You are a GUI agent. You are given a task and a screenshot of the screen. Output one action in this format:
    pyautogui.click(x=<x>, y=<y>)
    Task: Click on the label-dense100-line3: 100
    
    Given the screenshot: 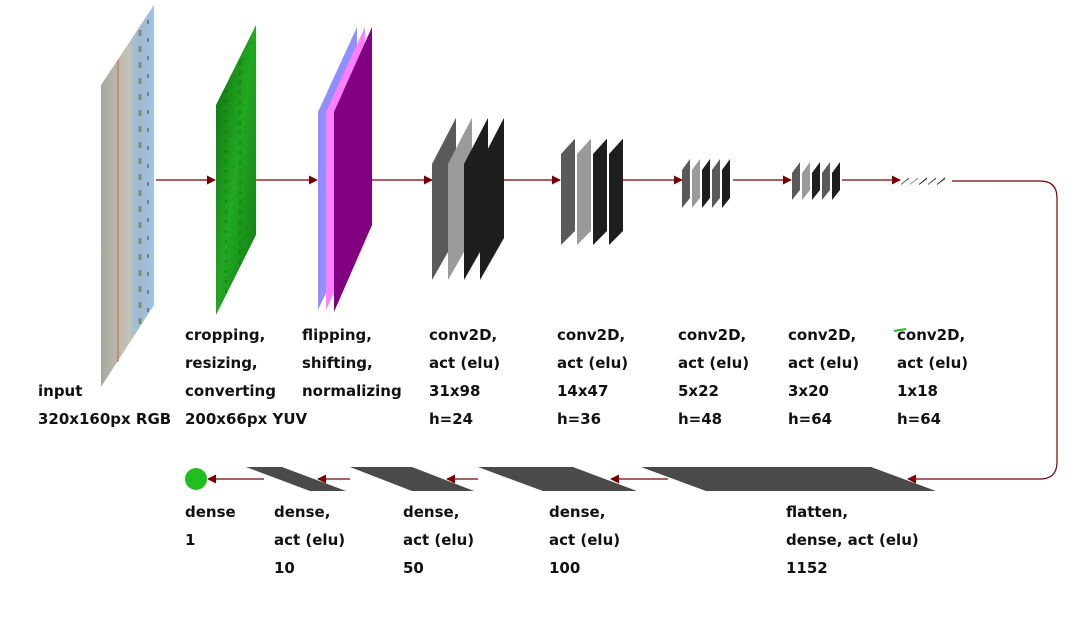 What is the action you would take?
    pyautogui.click(x=565, y=568)
    